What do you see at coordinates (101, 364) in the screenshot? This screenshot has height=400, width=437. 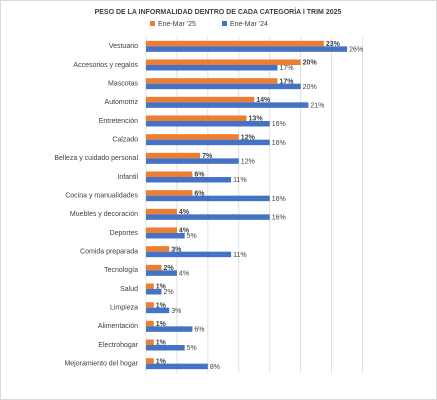 I see `y-tick-label: Mejoramiento del hogar` at bounding box center [101, 364].